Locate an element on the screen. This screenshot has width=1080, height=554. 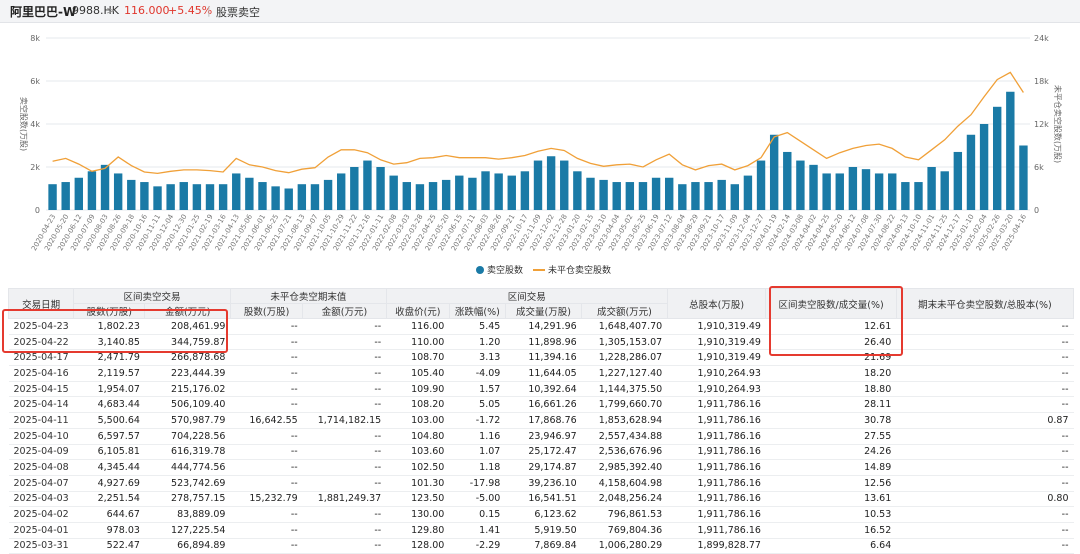
tab-short-selling: 股票卖空 is located at coordinates (238, 12).